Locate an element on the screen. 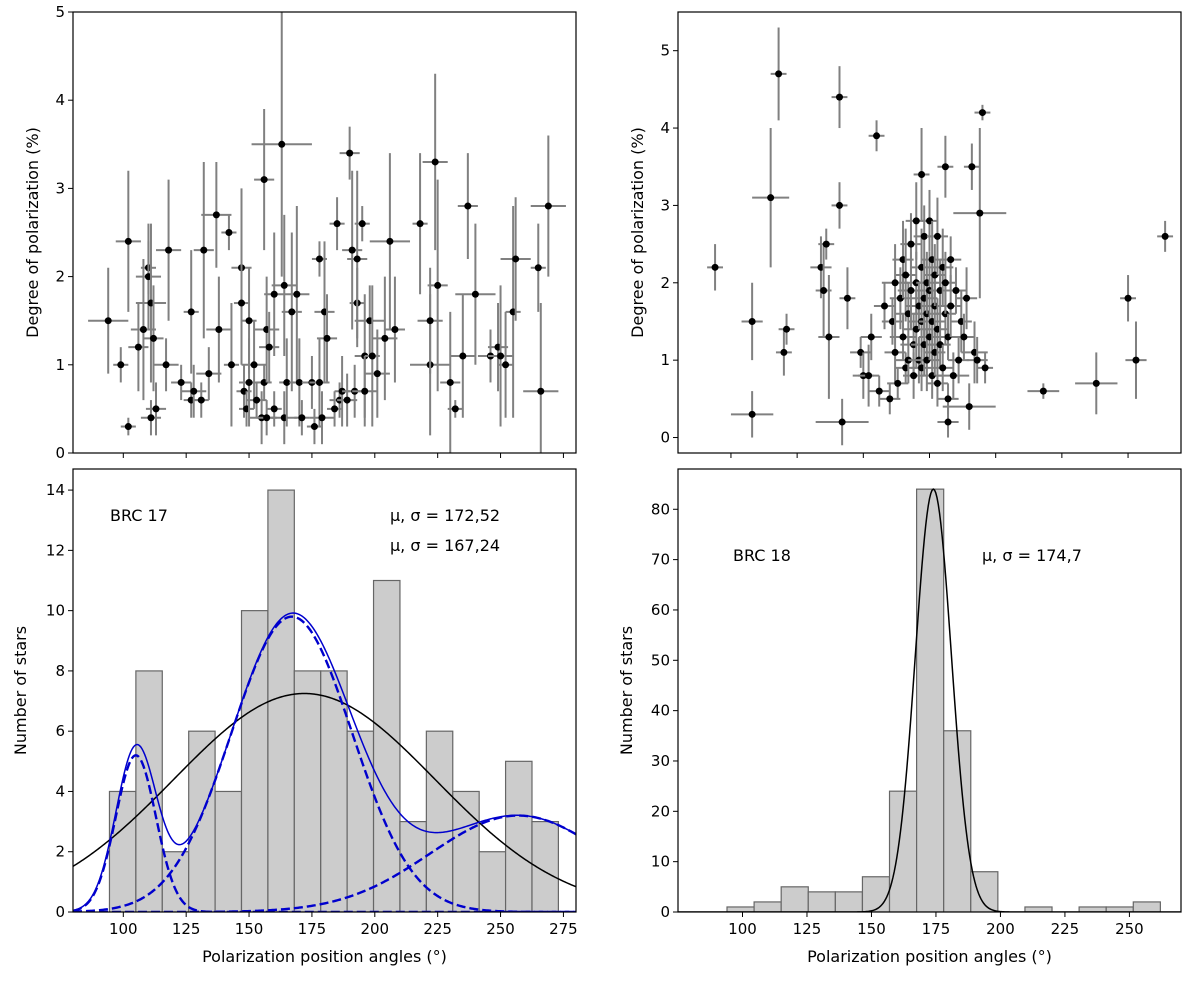 This screenshot has height=982, width=1200. annotation-text: BRC 17 is located at coordinates (139, 515).